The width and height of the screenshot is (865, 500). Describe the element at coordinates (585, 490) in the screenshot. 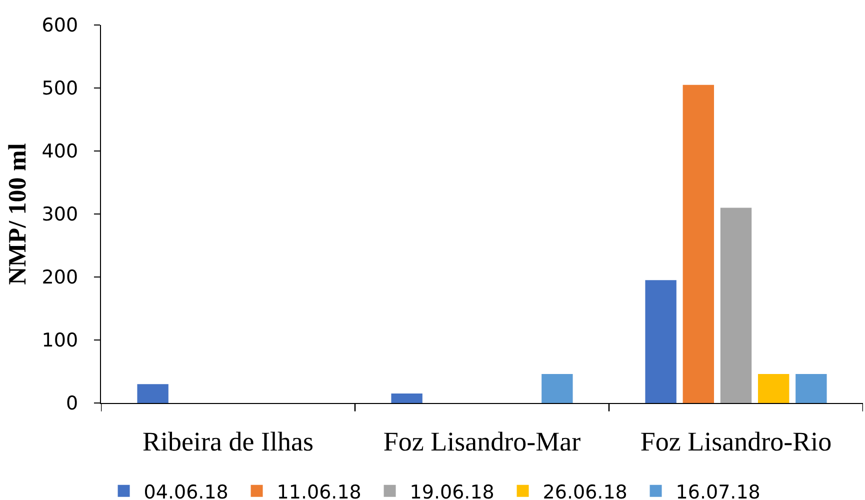

I see `legend-label: 26.06.18` at that location.